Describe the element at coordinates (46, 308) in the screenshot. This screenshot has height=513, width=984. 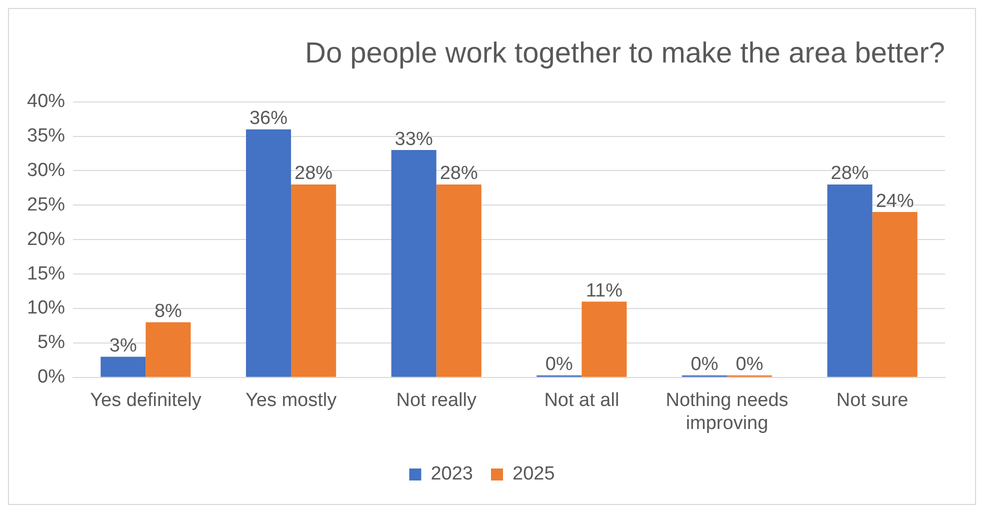
I see `y-tick-label: 10%` at that location.